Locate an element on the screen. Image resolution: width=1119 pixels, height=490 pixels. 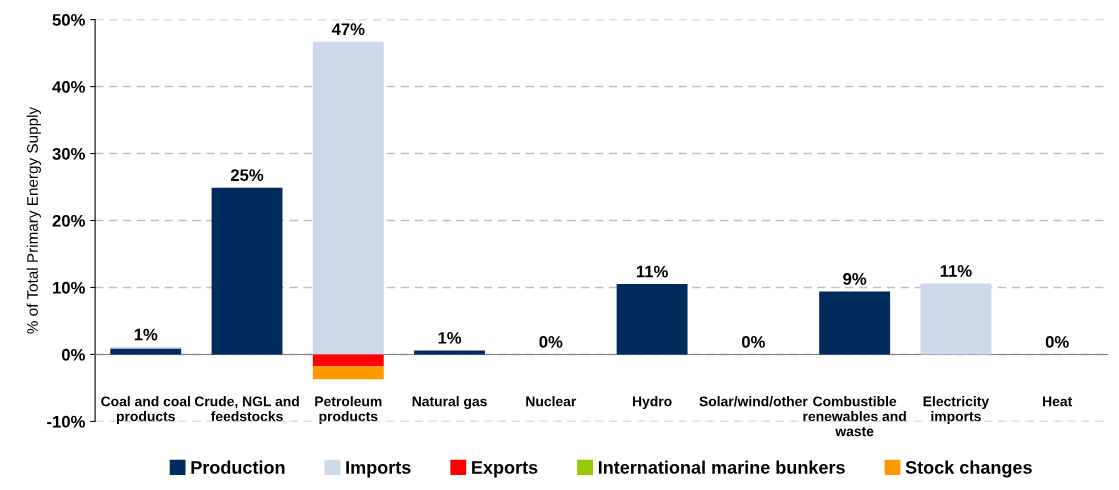
x-tick-label: Petroleum products is located at coordinates (348, 410).